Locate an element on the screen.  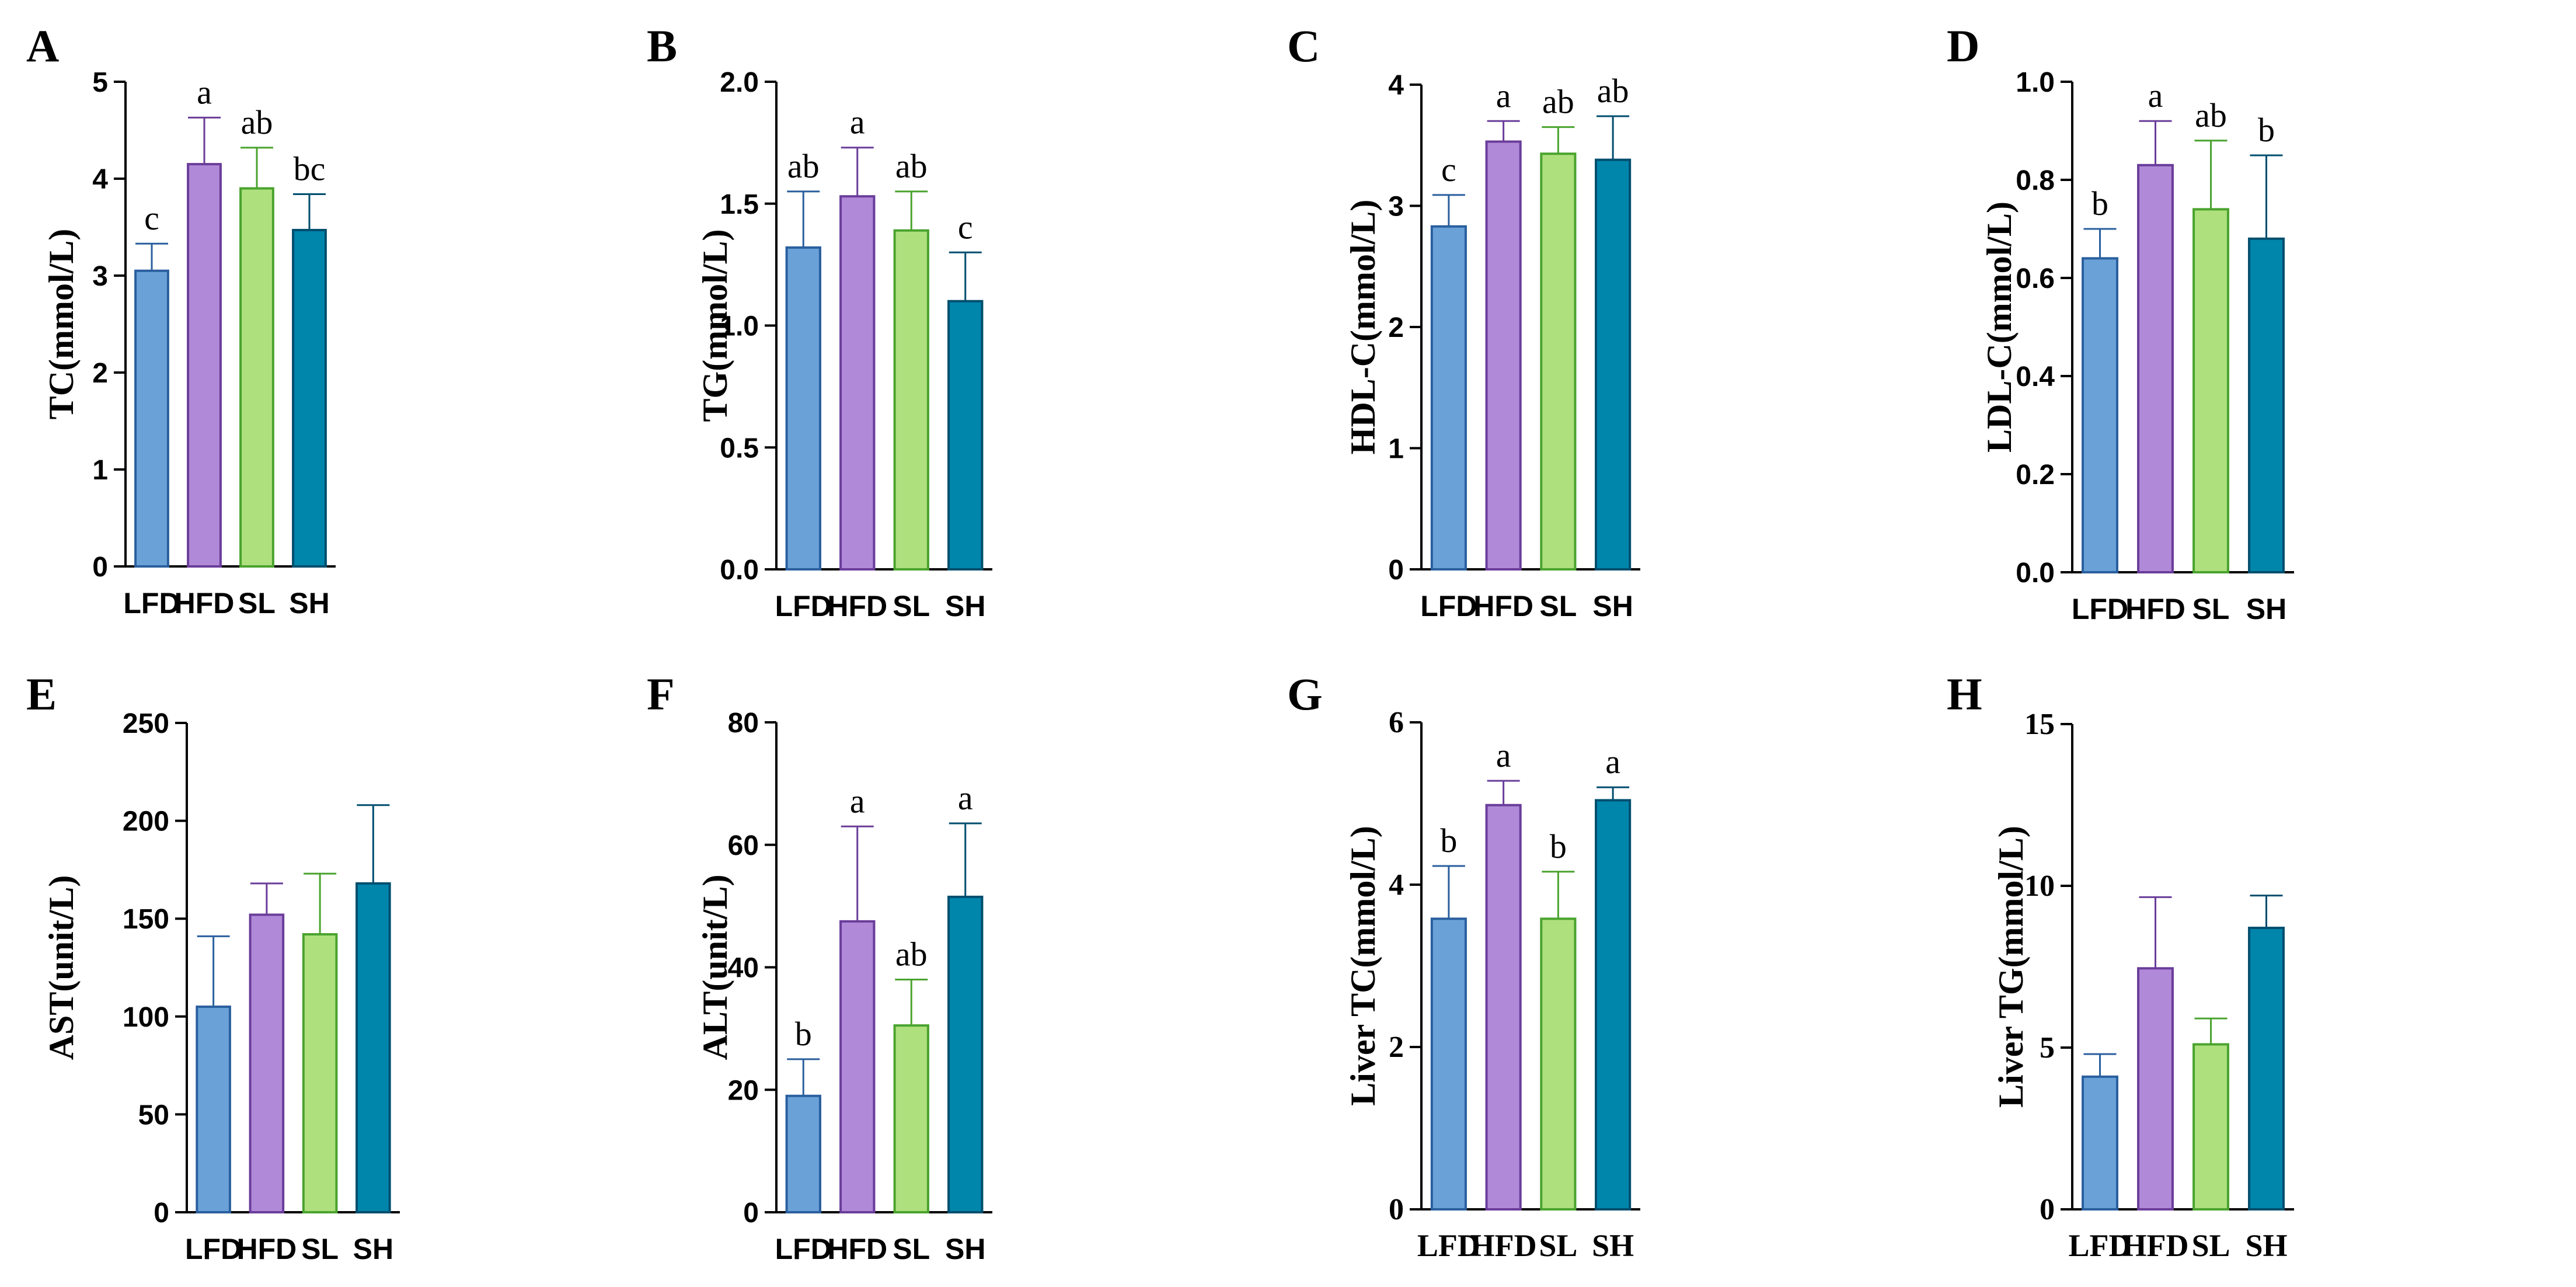
y-tick-label: 10 is located at coordinates (2040, 886).